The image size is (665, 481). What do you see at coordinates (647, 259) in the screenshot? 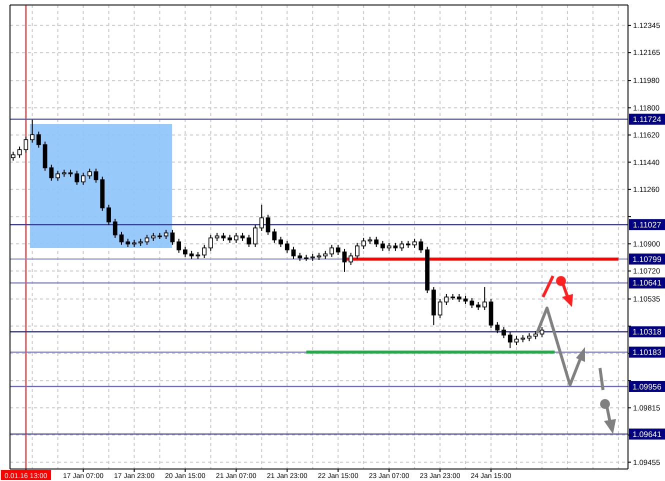
I see `ref-line-label: 1.10799` at bounding box center [647, 259].